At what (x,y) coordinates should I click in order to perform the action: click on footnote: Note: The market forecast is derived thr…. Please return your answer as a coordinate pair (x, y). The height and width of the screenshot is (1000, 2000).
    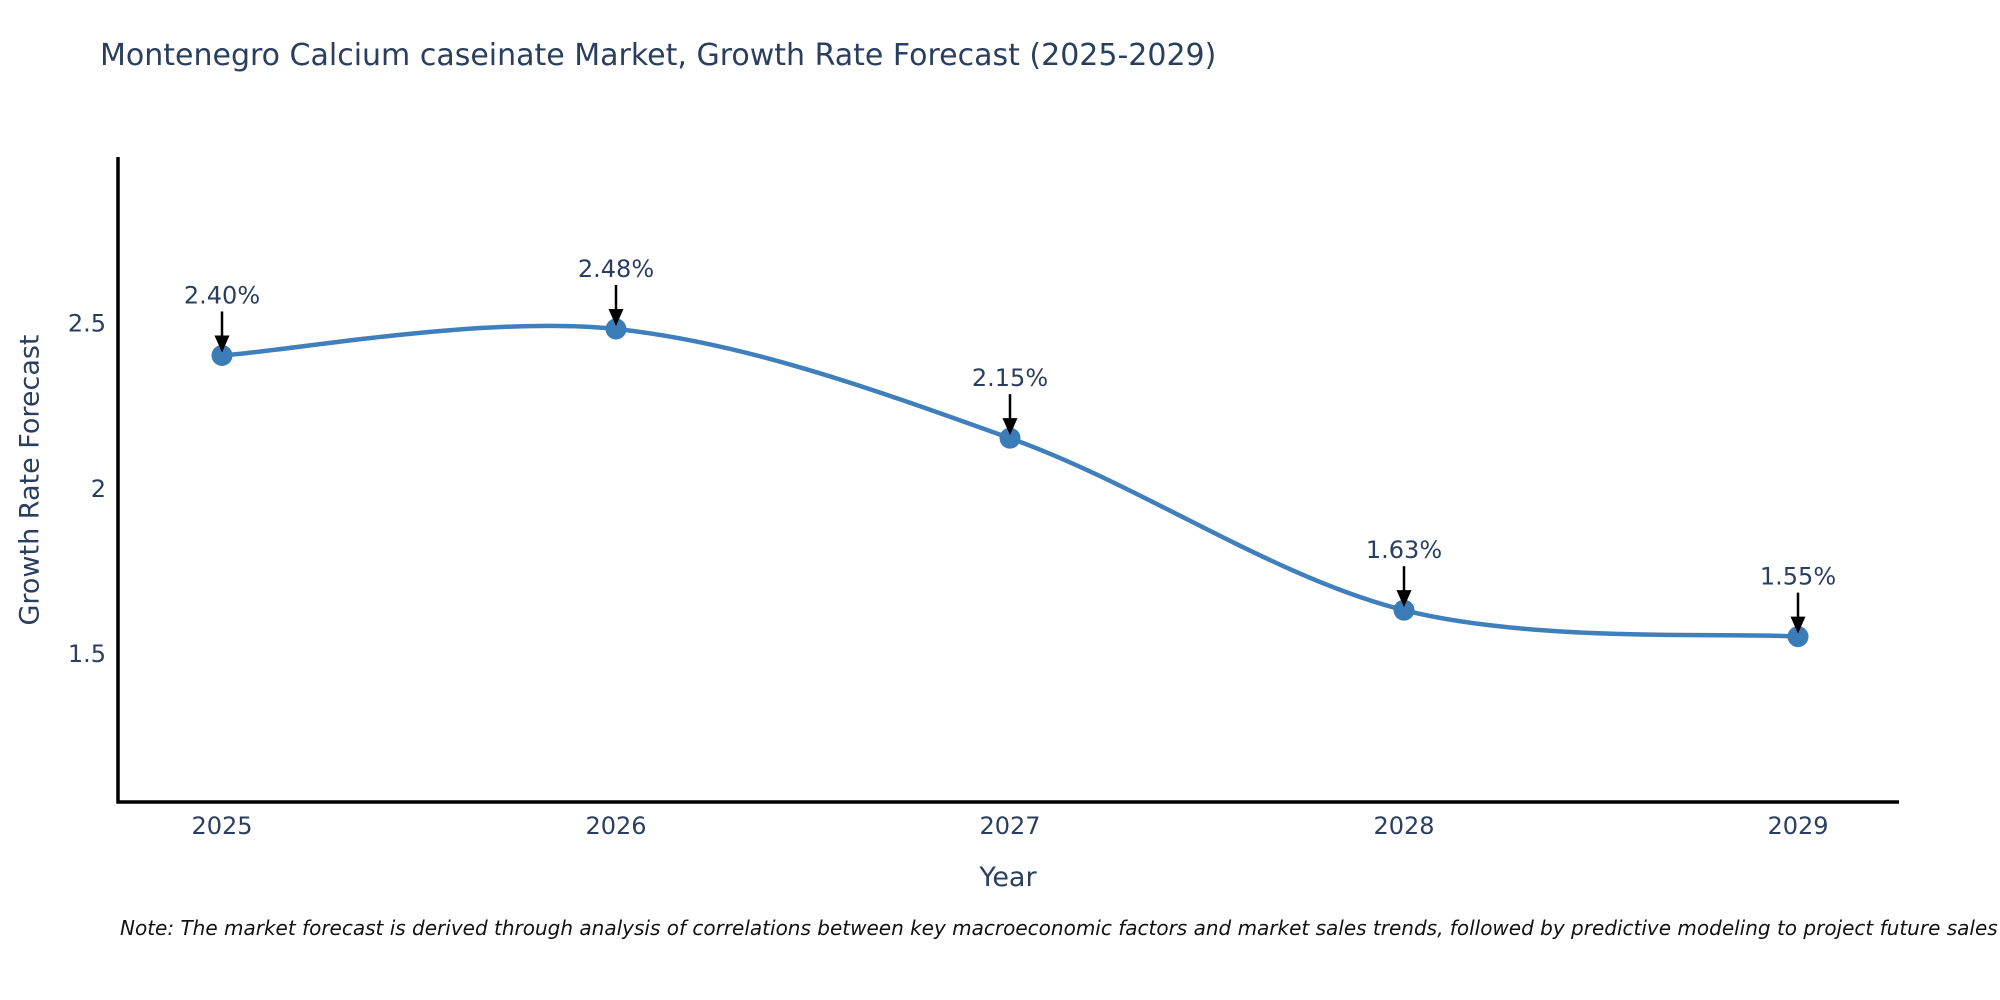
    Looking at the image, I should click on (1059, 928).